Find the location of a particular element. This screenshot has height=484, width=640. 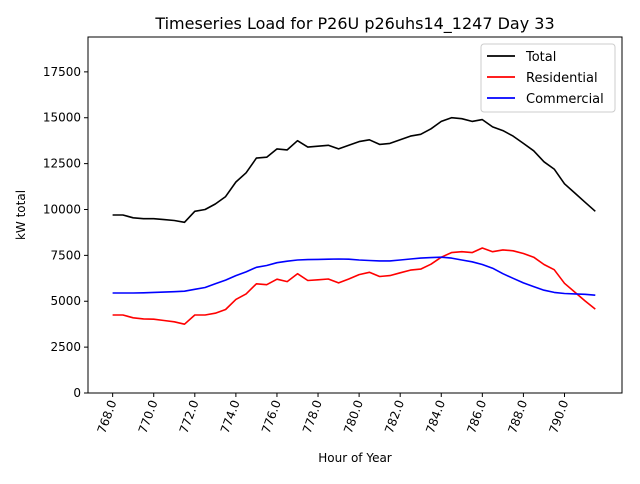

series-line-residential is located at coordinates (354, 286).